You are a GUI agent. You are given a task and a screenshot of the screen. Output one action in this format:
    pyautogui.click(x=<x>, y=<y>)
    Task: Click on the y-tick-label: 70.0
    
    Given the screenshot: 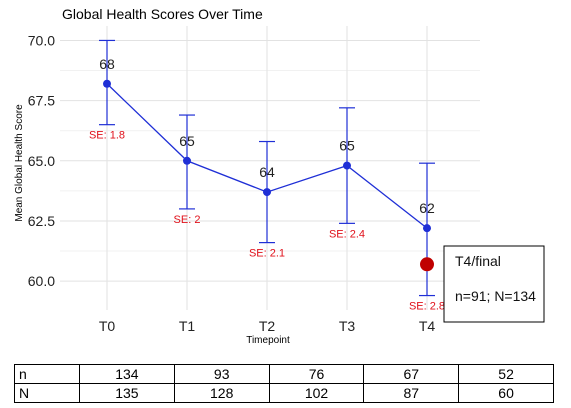 What is the action you would take?
    pyautogui.click(x=41, y=40)
    